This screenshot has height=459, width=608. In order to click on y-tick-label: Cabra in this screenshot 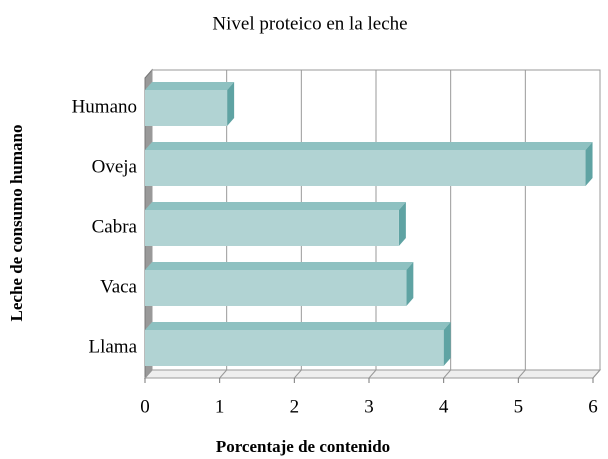, I will do `click(115, 226)`.